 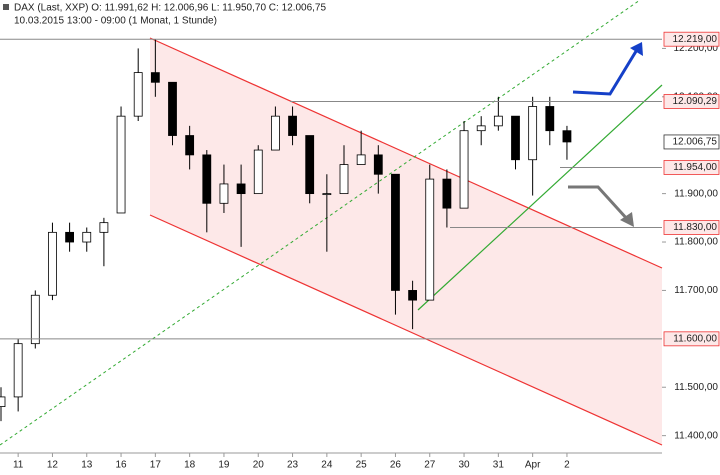 What do you see at coordinates (53, 465) in the screenshot?
I see `x-tick-label: 12` at bounding box center [53, 465].